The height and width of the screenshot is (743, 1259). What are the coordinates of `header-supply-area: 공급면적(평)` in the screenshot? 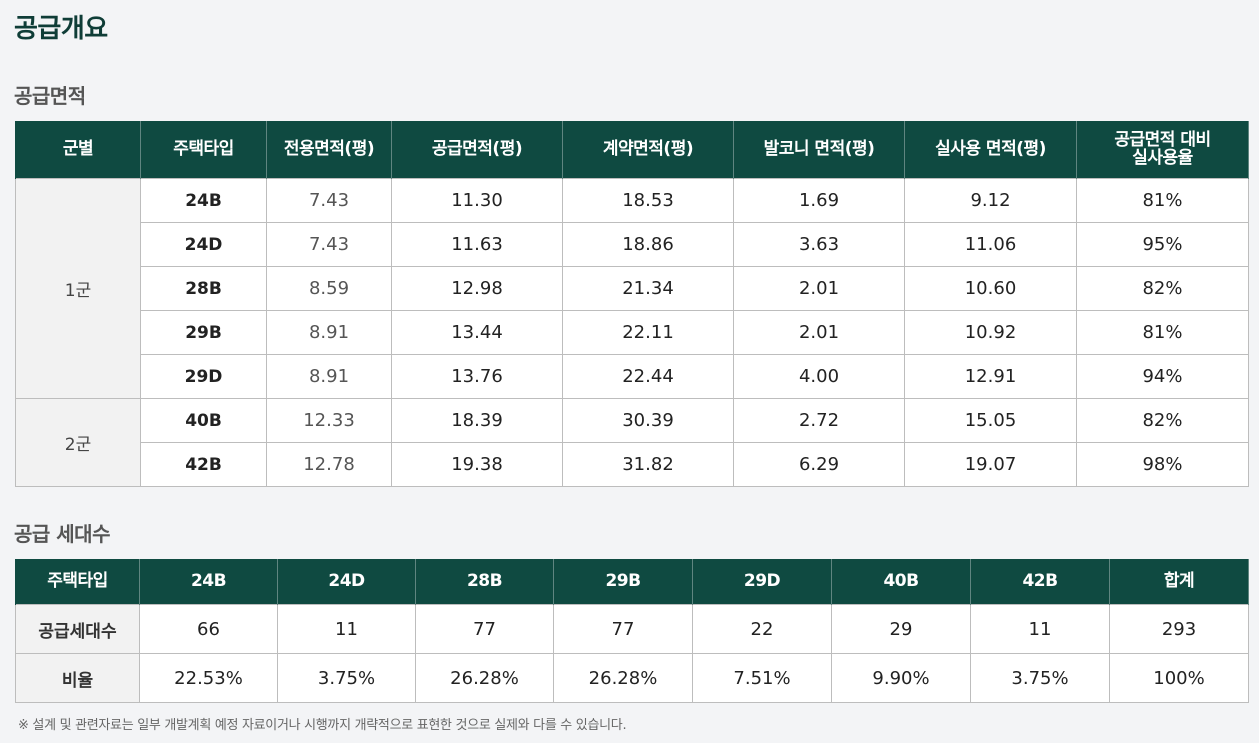 It's located at (477, 150).